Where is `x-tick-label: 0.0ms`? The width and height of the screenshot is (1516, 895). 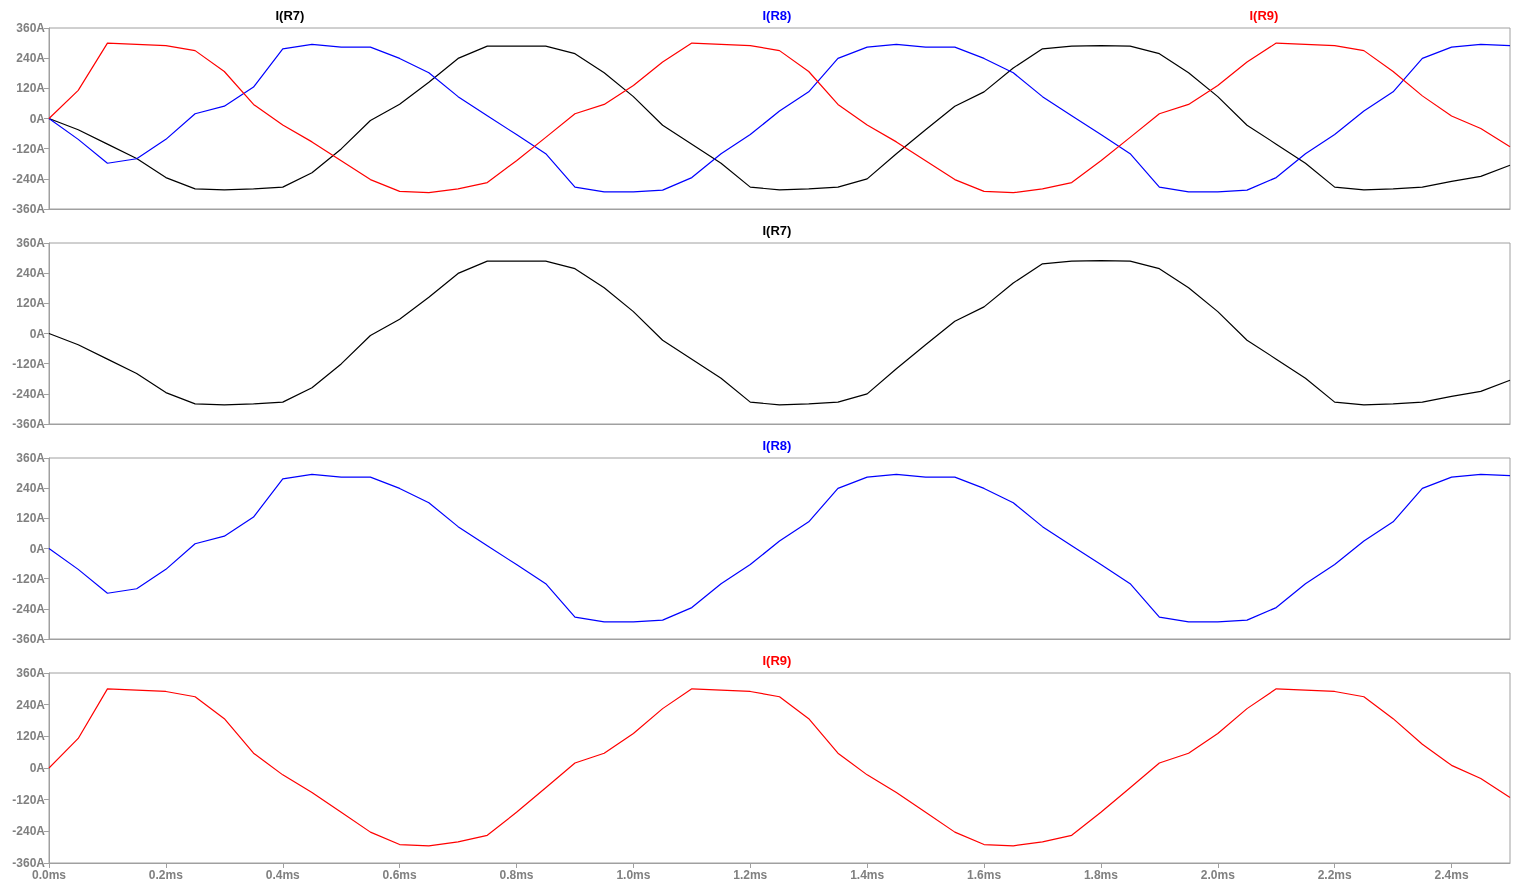
x-tick-label: 0.0ms is located at coordinates (49, 875).